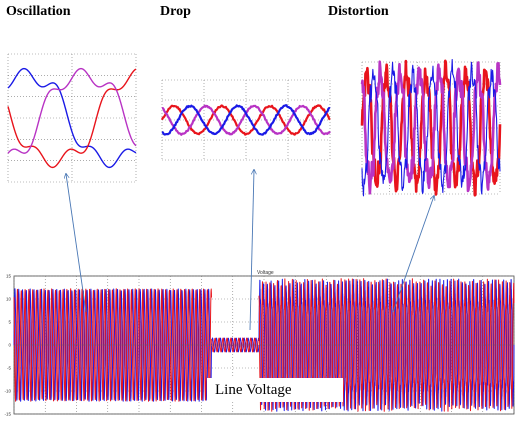 This screenshot has height=440, width=519. Describe the element at coordinates (275, 390) in the screenshot. I see `line-voltage-caption: Line Voltage` at that location.